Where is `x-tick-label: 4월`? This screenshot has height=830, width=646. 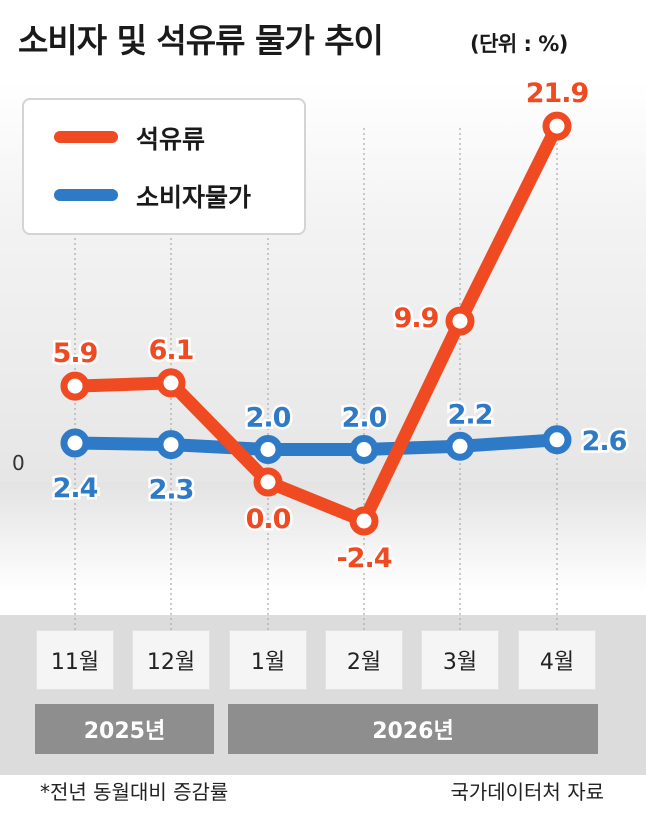 x-tick-label: 4월 is located at coordinates (557, 660).